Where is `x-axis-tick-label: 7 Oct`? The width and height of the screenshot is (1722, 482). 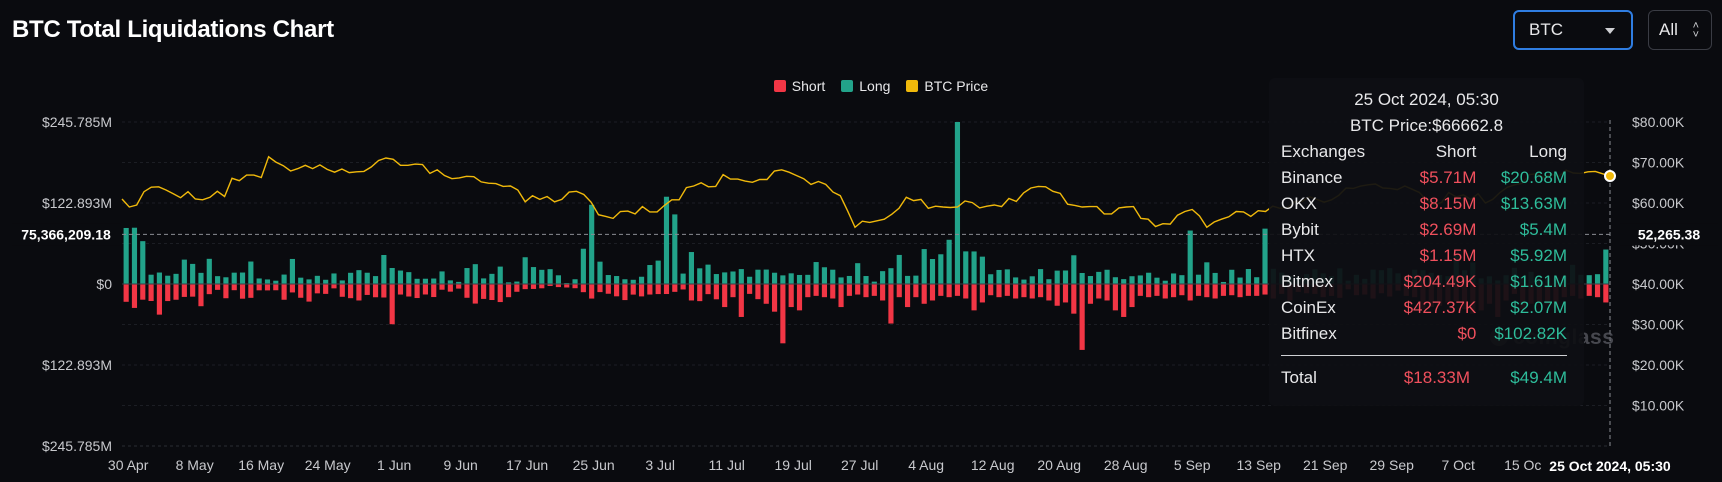 x-axis-tick-label: 7 Oct is located at coordinates (1458, 465).